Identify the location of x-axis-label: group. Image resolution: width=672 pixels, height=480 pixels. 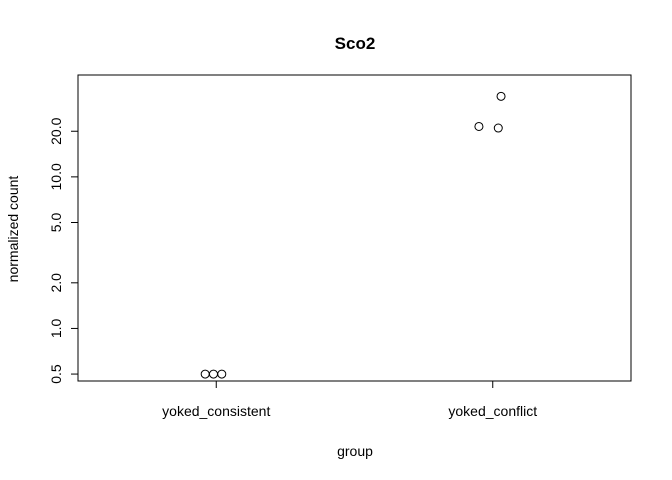
(355, 451).